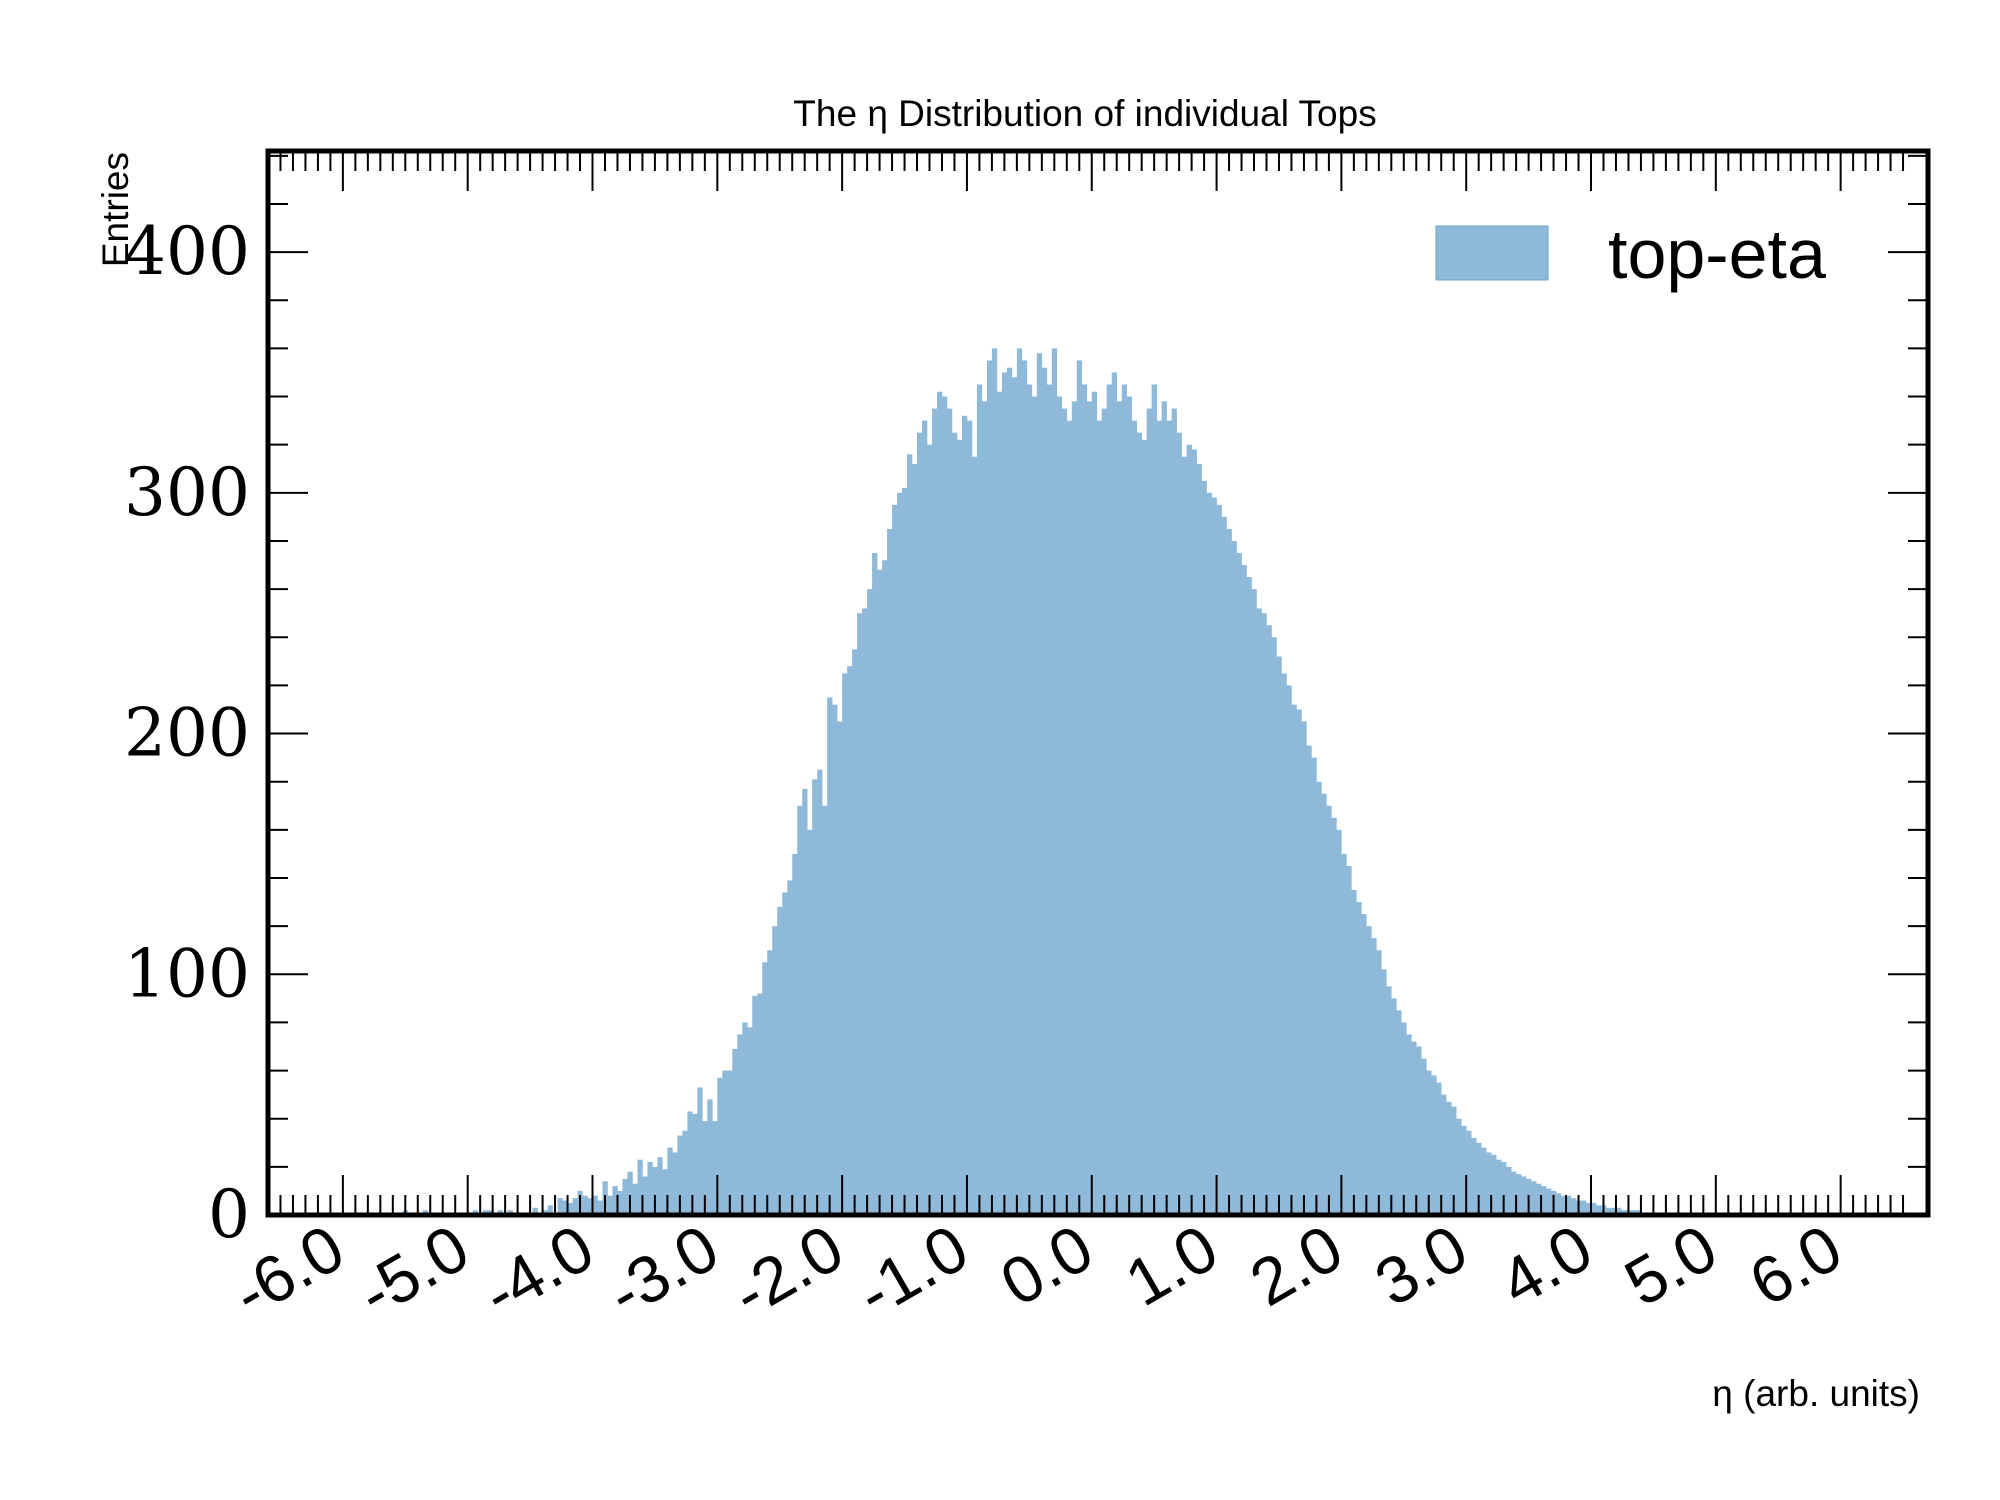  Describe the element at coordinates (187, 251) in the screenshot. I see `y-tick-label: 400` at that location.